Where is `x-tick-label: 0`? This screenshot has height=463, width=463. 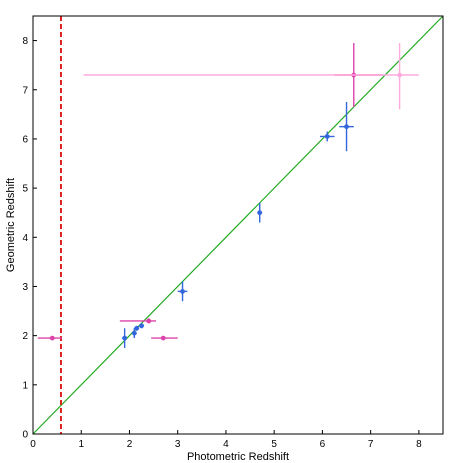 x-tick-label: 0 is located at coordinates (33, 444).